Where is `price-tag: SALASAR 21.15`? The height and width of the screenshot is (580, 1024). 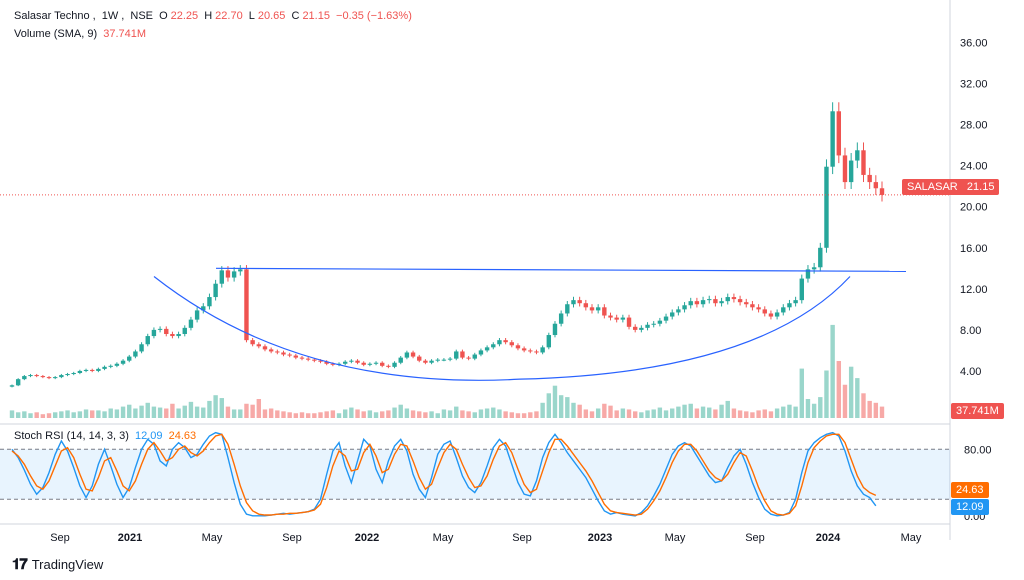
price-tag: SALASAR 21.15 is located at coordinates (951, 187).